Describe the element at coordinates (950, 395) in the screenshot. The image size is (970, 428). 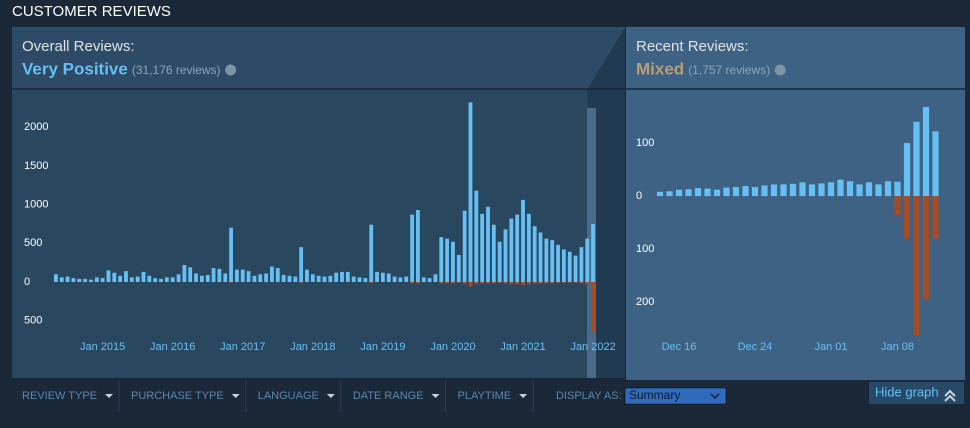
I see `hide-graph-icon` at that location.